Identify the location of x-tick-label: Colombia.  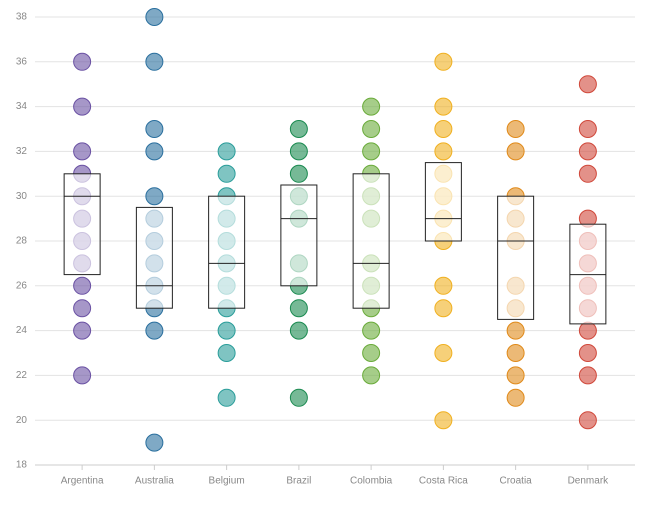
(371, 481).